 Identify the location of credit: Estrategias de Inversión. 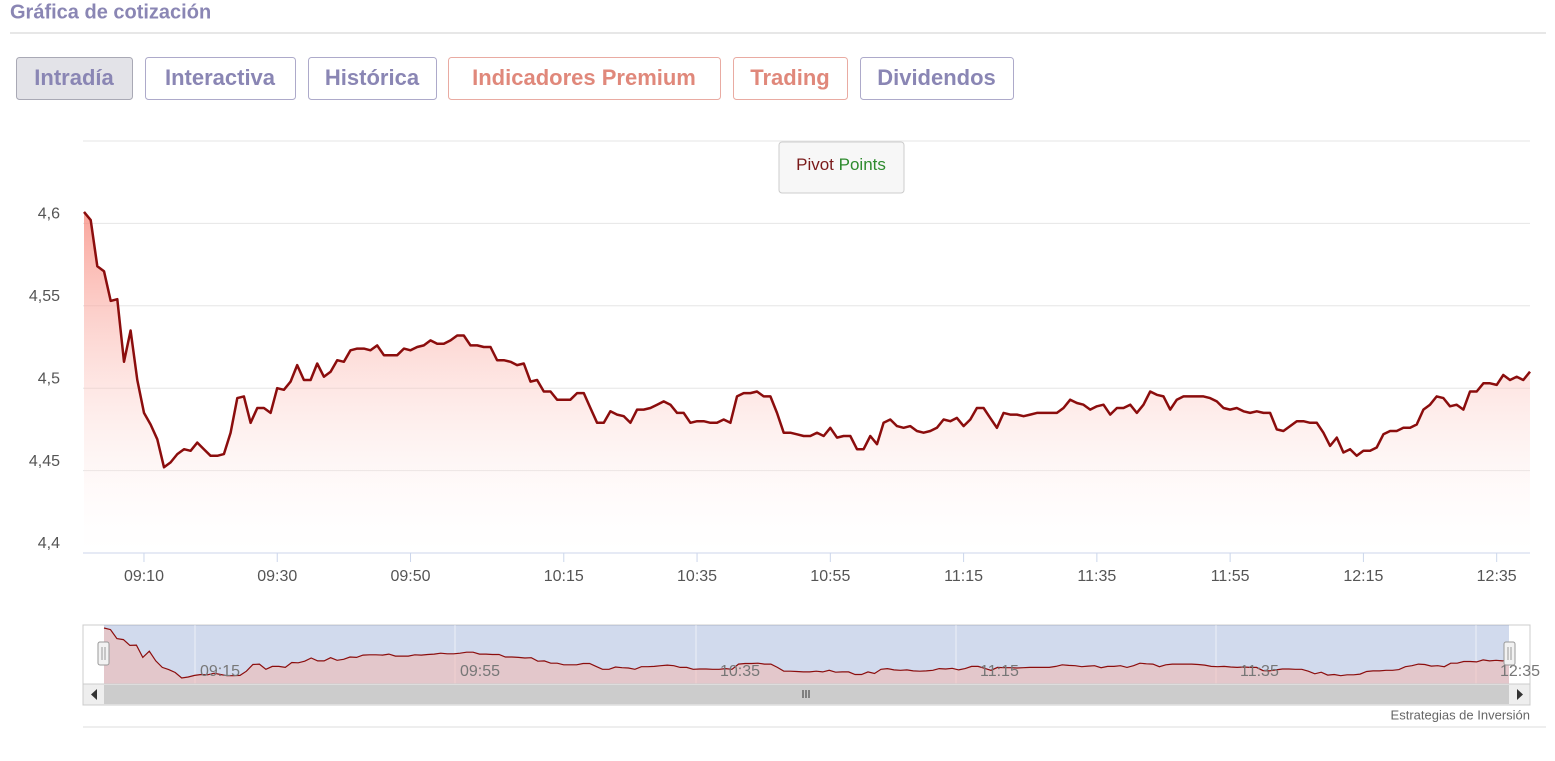
(1460, 714).